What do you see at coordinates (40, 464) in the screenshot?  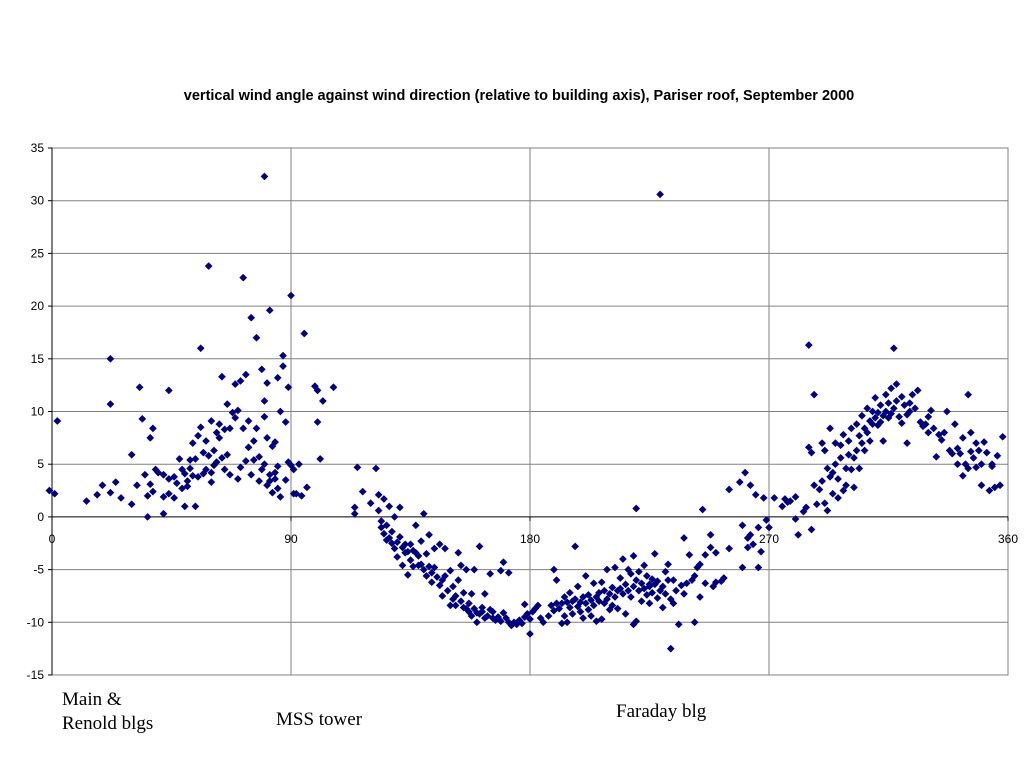 I see `y-tick-label: 5` at bounding box center [40, 464].